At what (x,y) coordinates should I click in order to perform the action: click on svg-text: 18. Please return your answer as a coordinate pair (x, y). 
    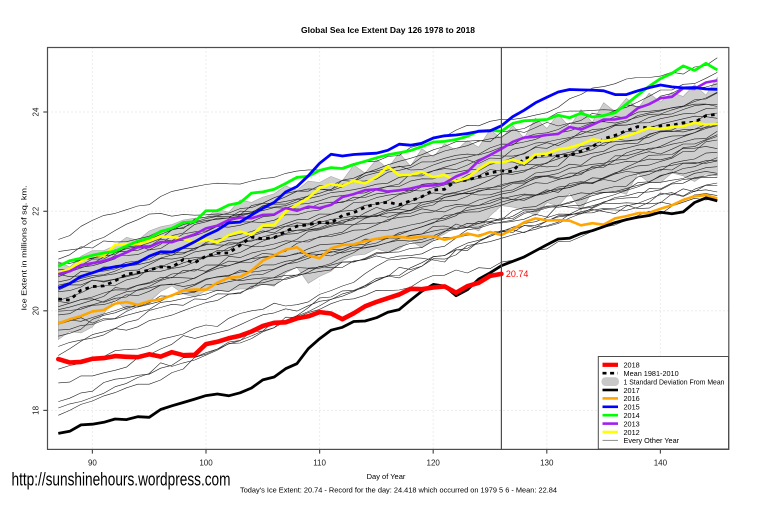
    Looking at the image, I should click on (36, 409).